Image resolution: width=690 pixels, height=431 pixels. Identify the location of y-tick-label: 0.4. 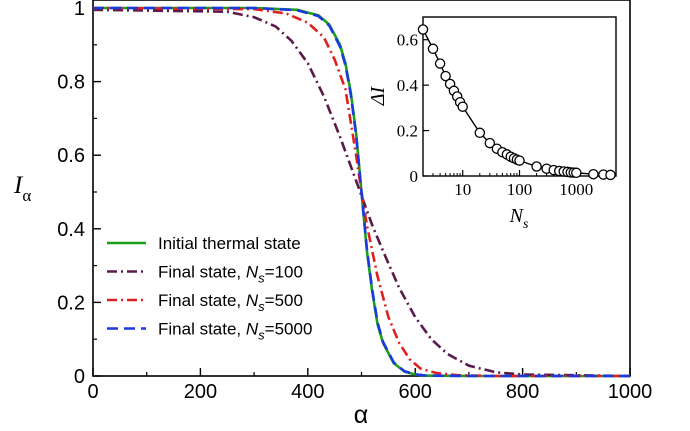
(71, 230).